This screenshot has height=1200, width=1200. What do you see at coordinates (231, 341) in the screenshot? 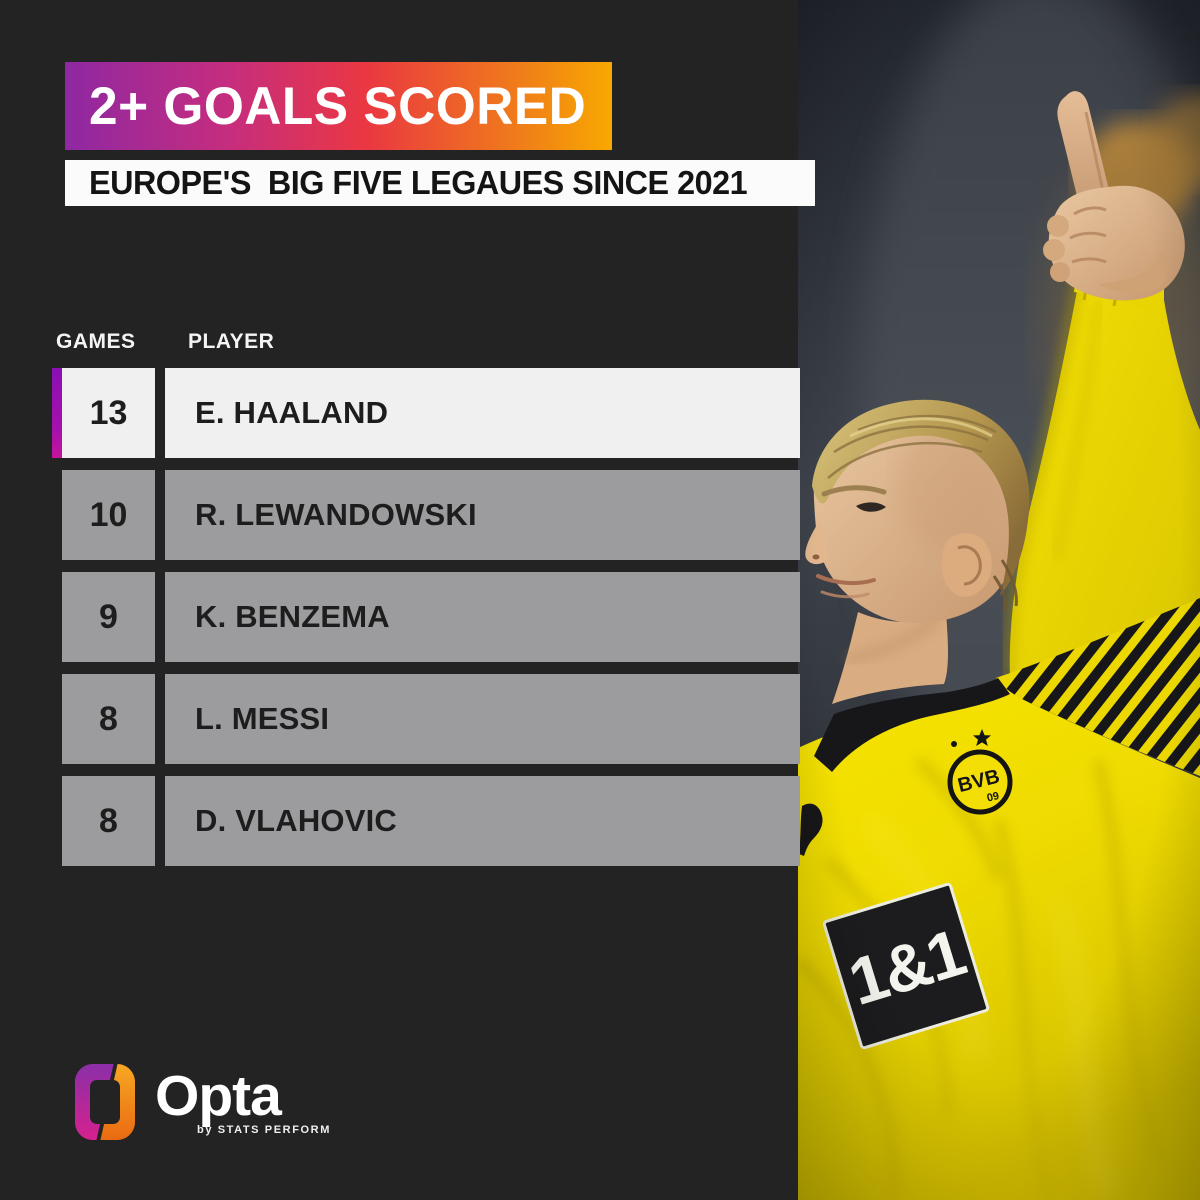
I see `col-header-player: PLAYER` at bounding box center [231, 341].